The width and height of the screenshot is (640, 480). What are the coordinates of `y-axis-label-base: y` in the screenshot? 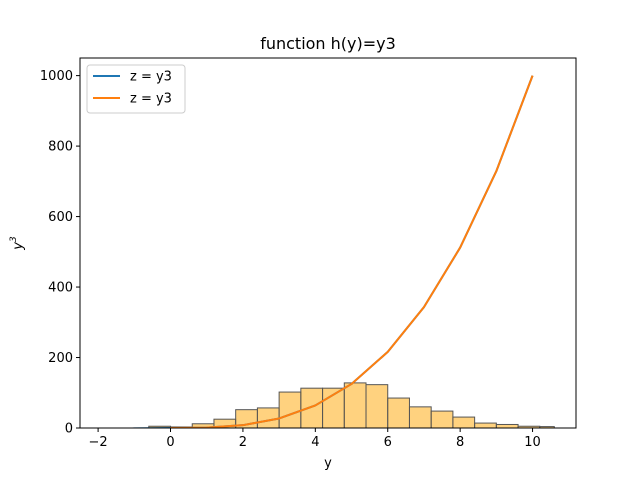 It's located at (18, 246).